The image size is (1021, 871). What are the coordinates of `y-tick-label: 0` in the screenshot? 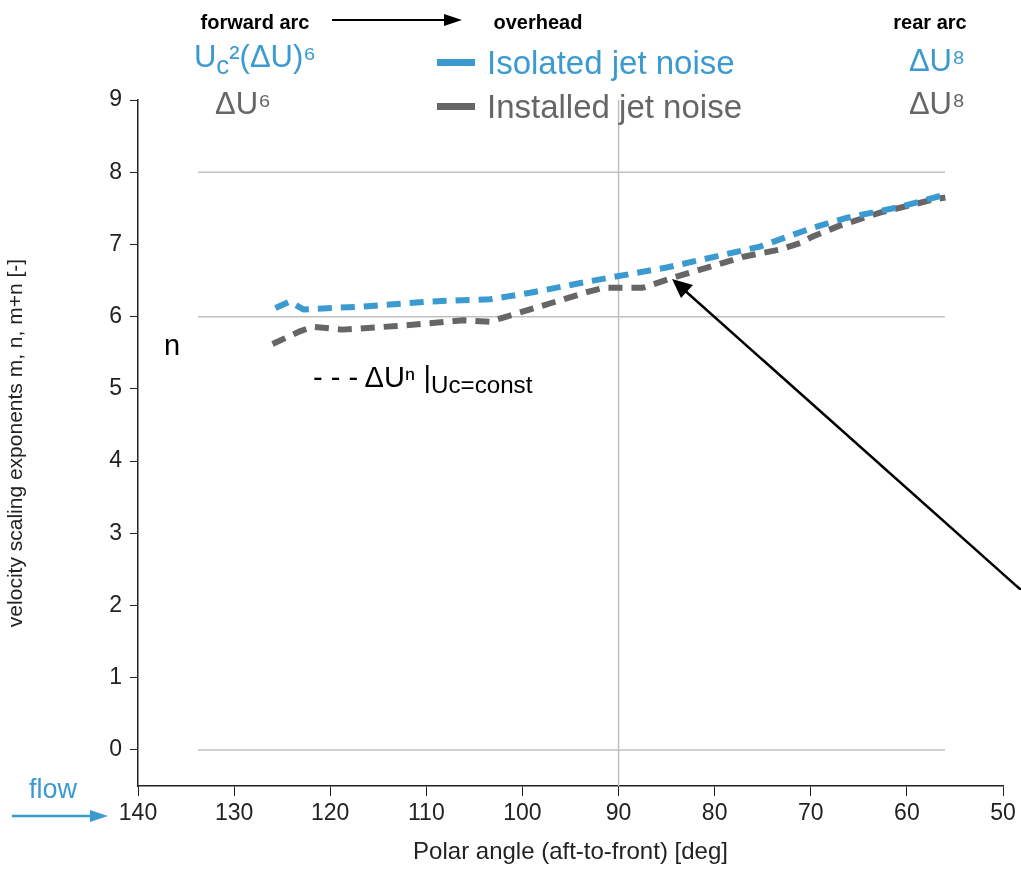 It's located at (115, 748).